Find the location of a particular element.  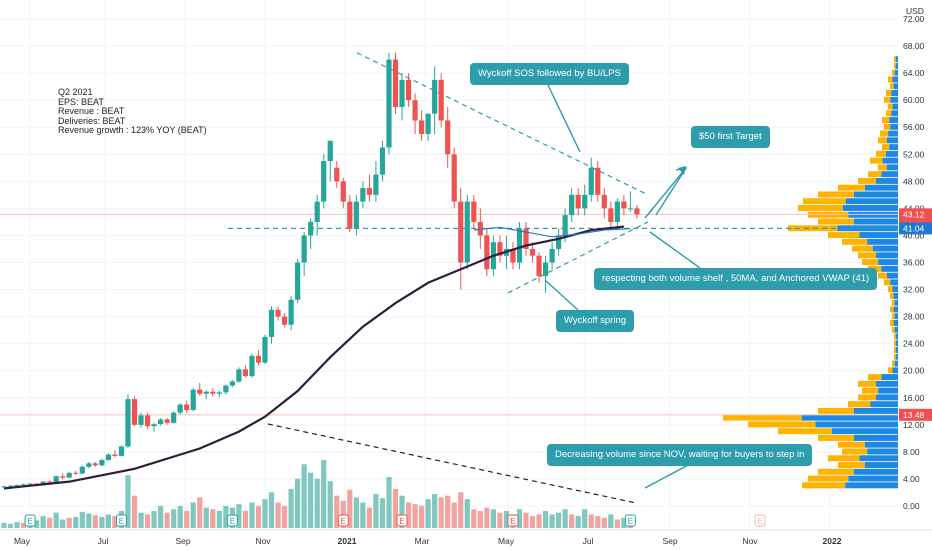

y-tick-label: 52.00 is located at coordinates (914, 154).